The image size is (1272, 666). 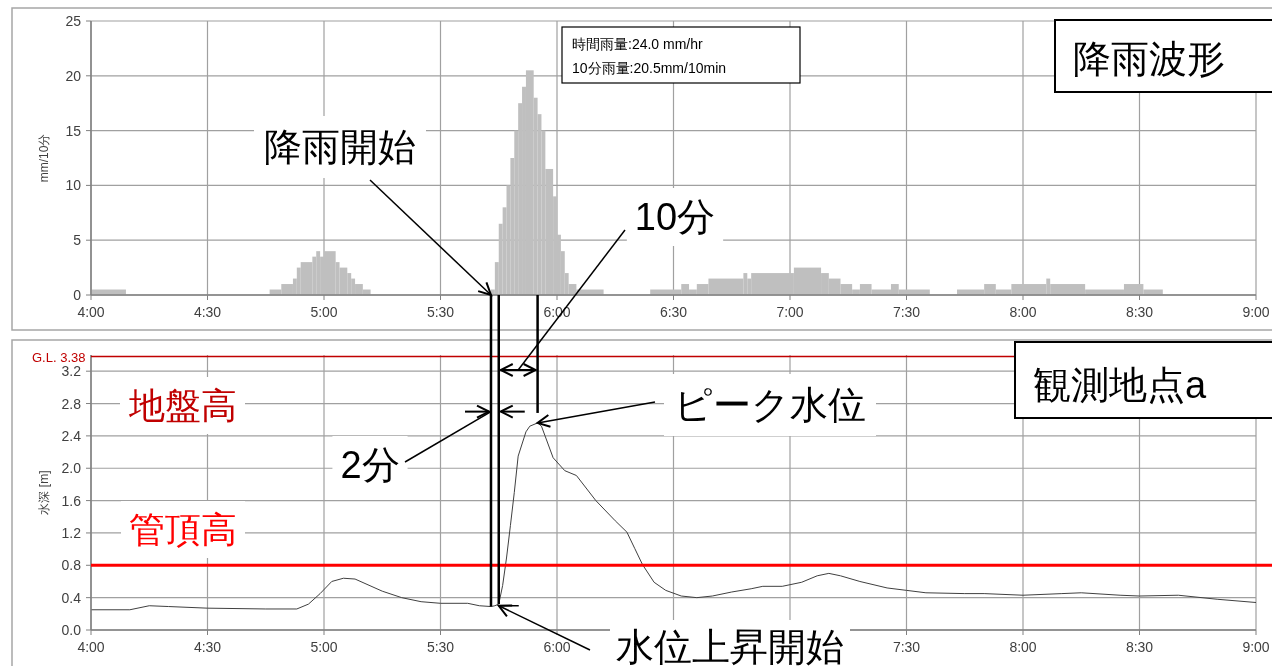 I want to click on chart-title: 降雨波形, so click(x=1149, y=59).